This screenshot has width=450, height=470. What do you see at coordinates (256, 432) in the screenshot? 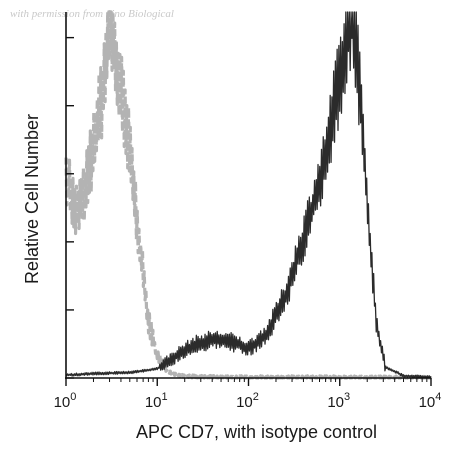
I see `x-axis-title: APC CD7, with isotype control` at bounding box center [256, 432].